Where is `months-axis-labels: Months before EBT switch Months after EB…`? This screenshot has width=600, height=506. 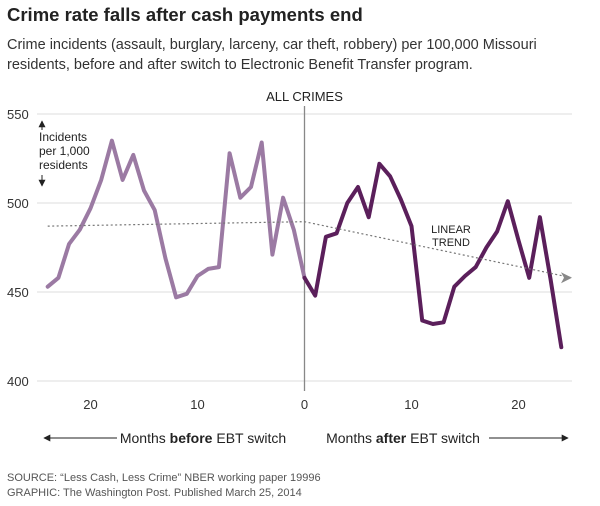
months-axis-labels: Months before EBT switch Months after EB… is located at coordinates (306, 438).